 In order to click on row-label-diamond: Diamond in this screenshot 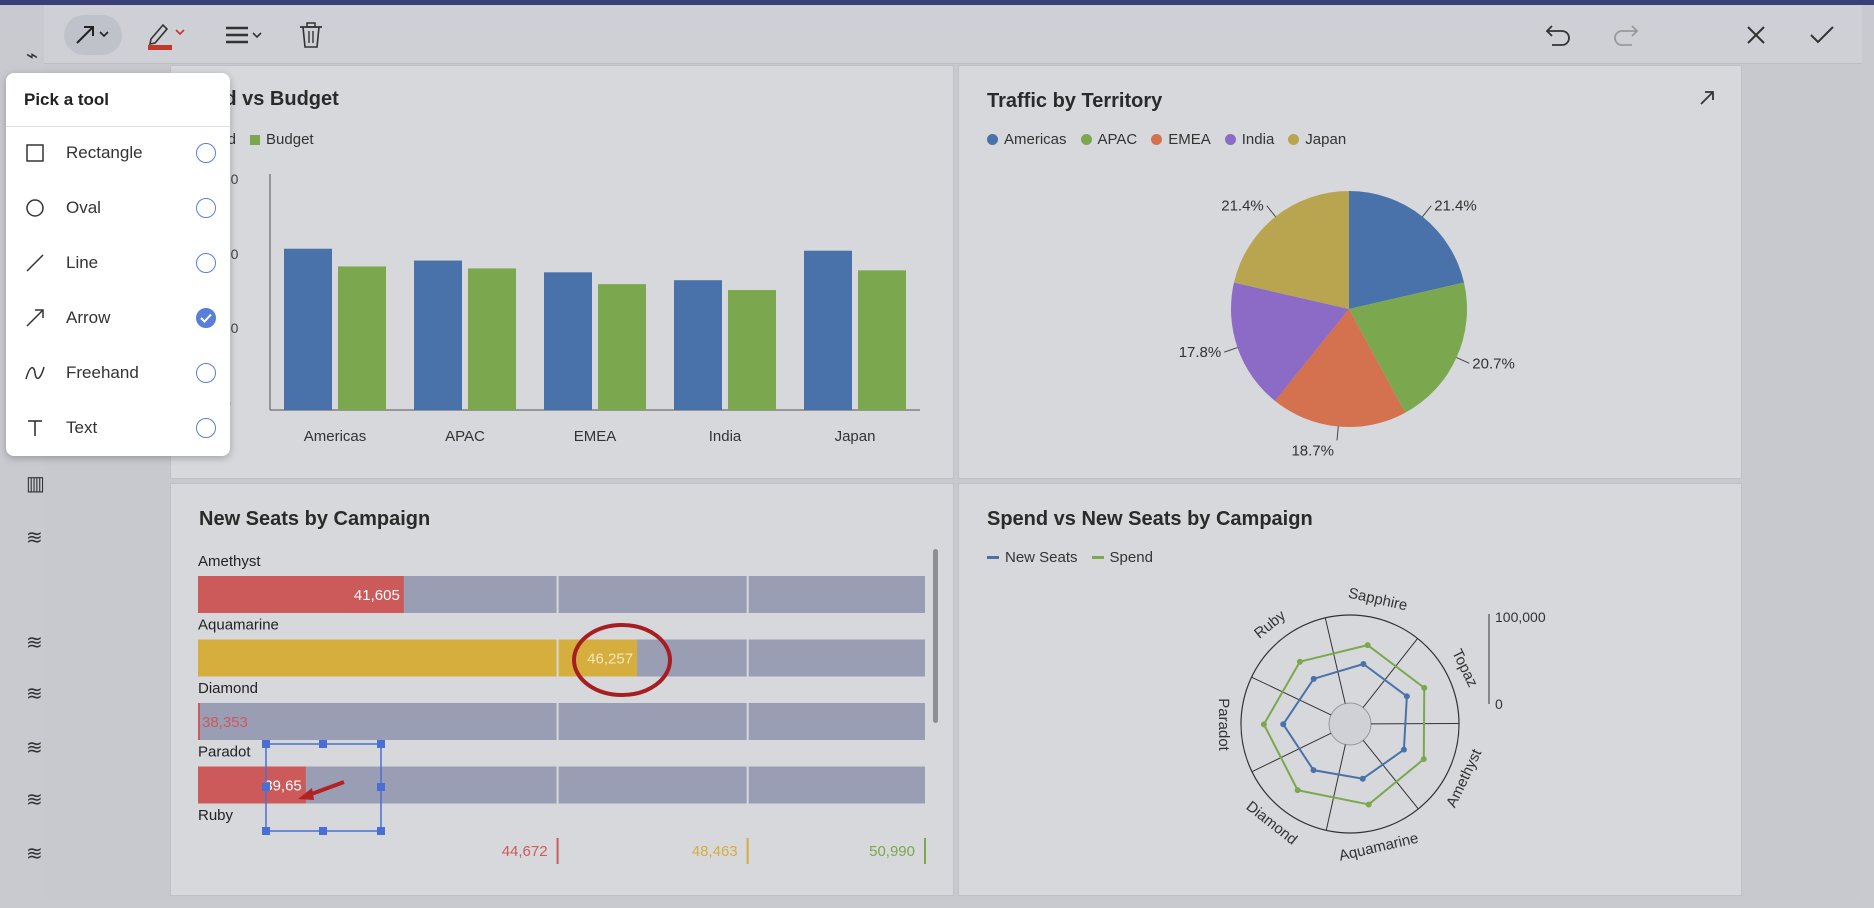, I will do `click(228, 688)`.